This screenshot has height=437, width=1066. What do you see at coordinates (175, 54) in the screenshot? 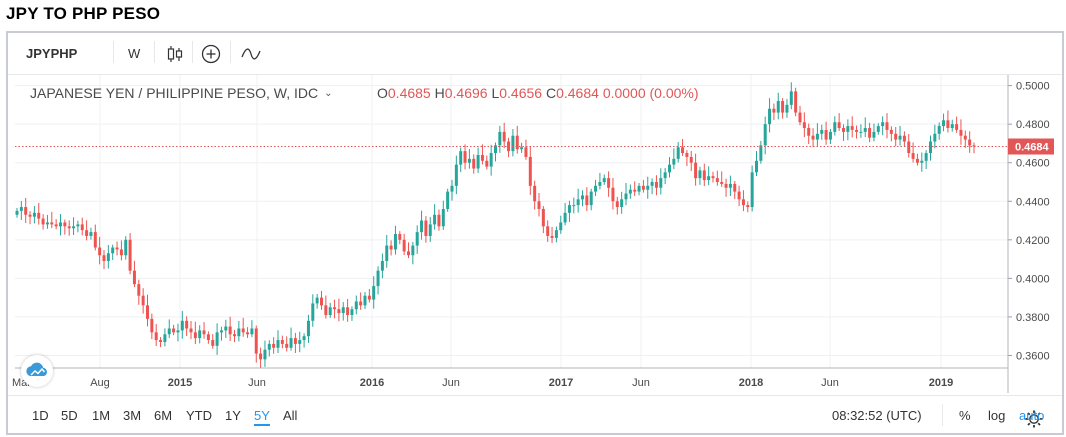
I see `candlestick-icon` at bounding box center [175, 54].